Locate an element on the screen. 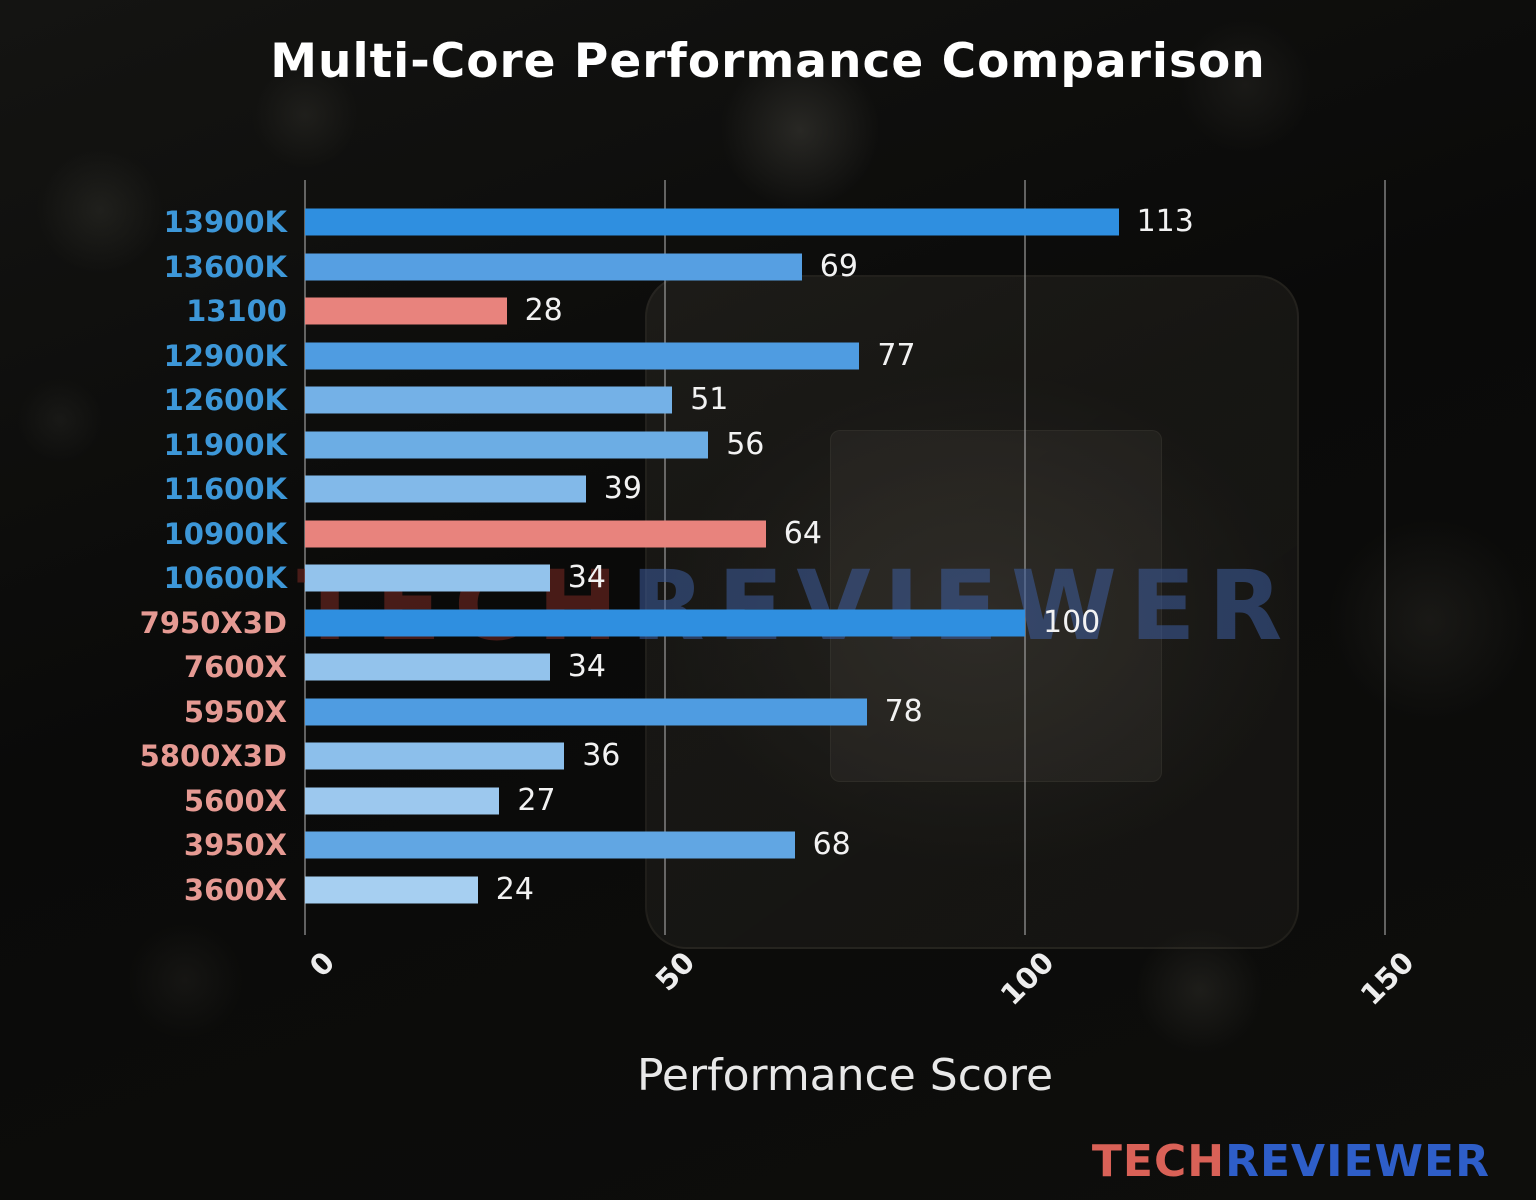 Image resolution: width=1536 pixels, height=1200 pixels. category-label: 13900K is located at coordinates (225, 222).